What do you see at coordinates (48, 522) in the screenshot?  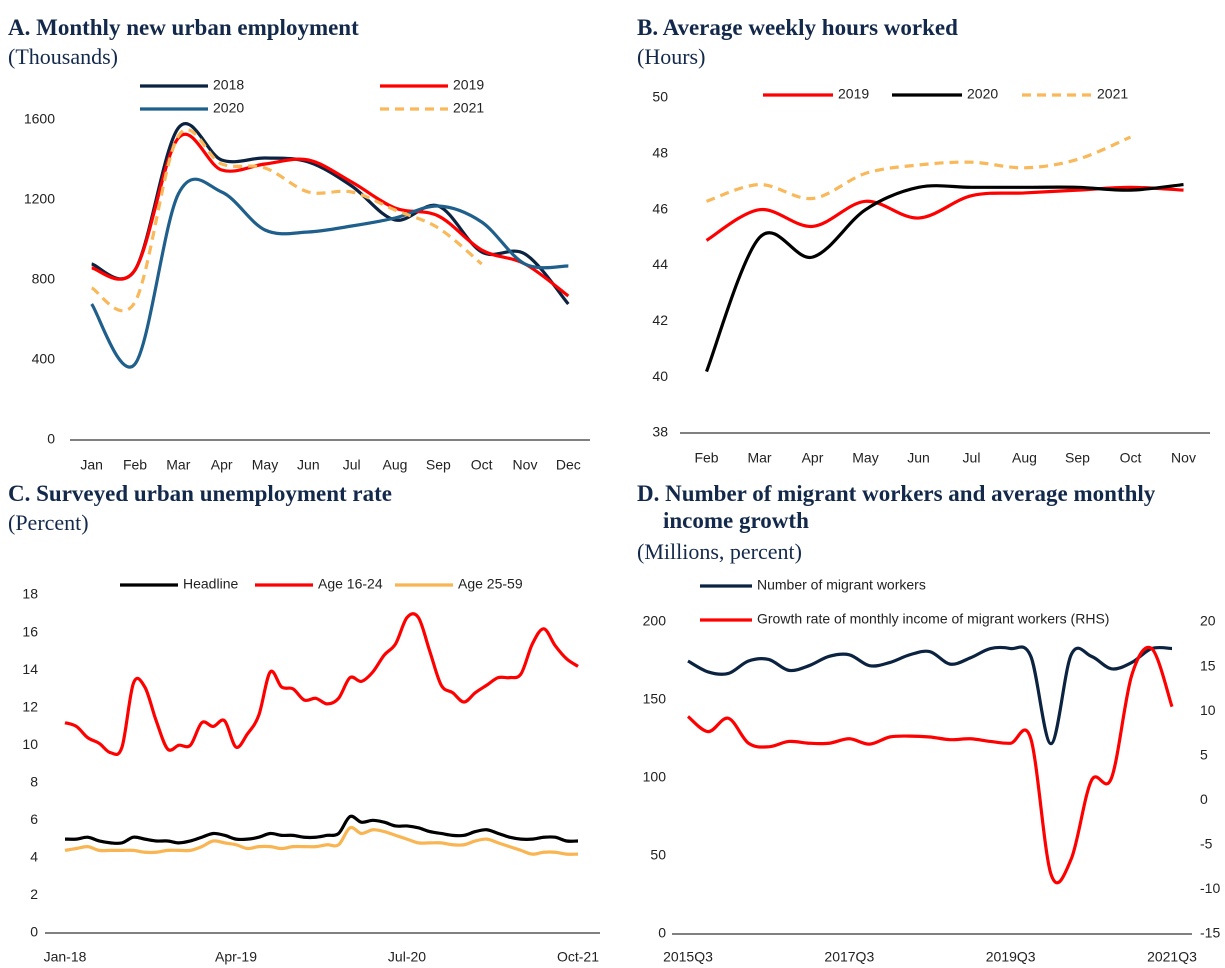 I see `chart-subtitle: (Percent)` at bounding box center [48, 522].